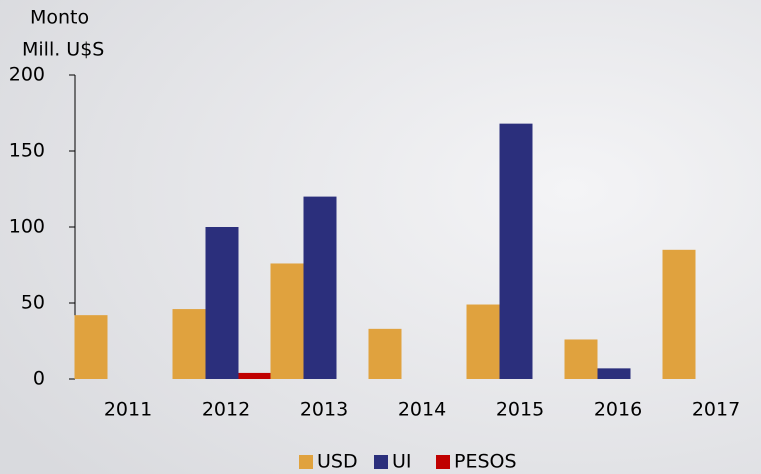  I want to click on y-tick-label: 100, so click(27, 227).